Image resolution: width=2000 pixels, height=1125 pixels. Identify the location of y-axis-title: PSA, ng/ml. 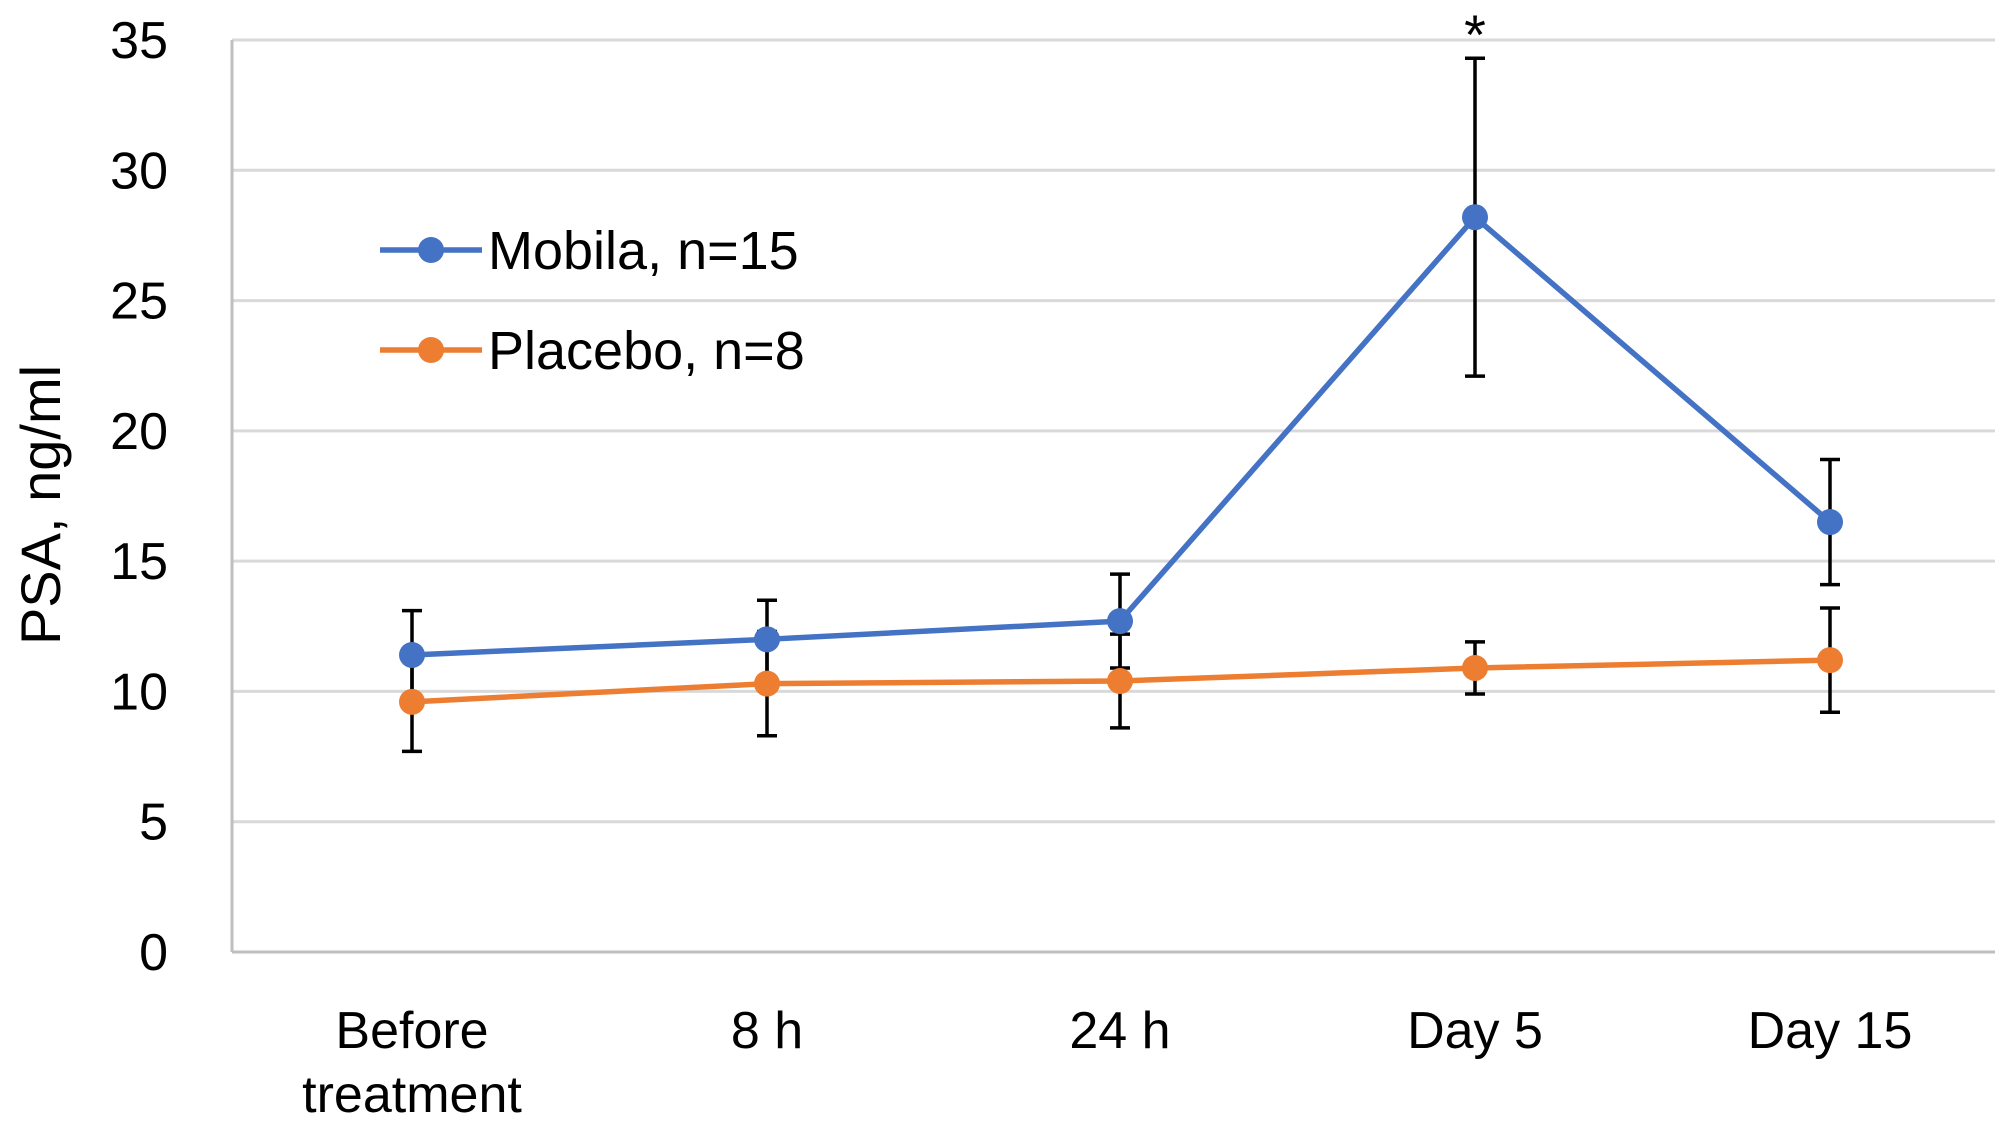
(40, 505).